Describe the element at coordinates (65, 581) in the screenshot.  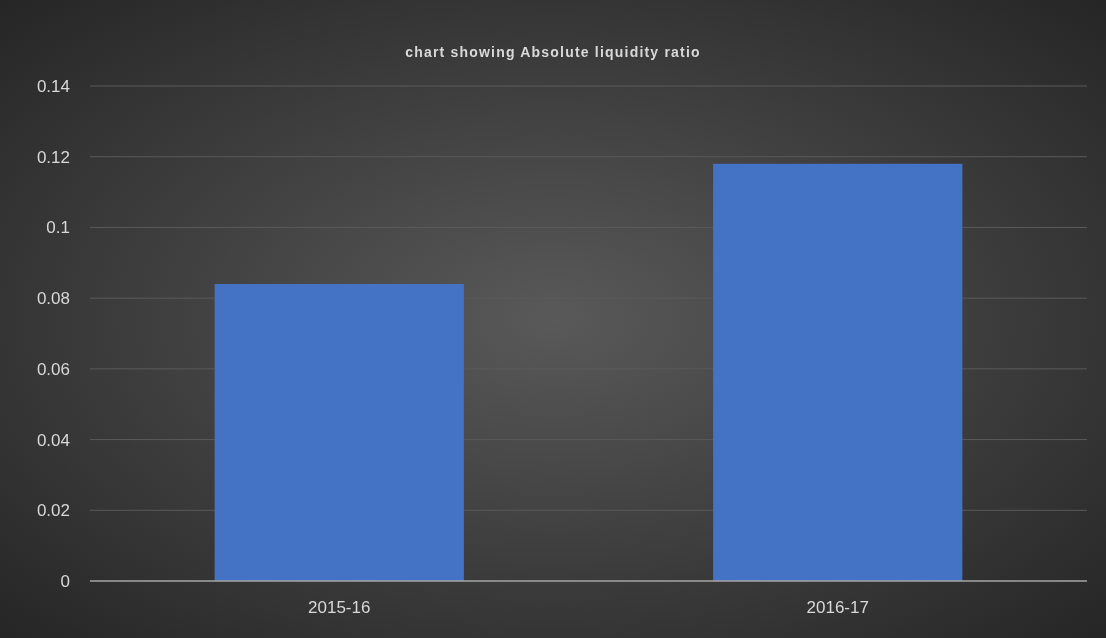
I see `y-tick-label: 0` at that location.